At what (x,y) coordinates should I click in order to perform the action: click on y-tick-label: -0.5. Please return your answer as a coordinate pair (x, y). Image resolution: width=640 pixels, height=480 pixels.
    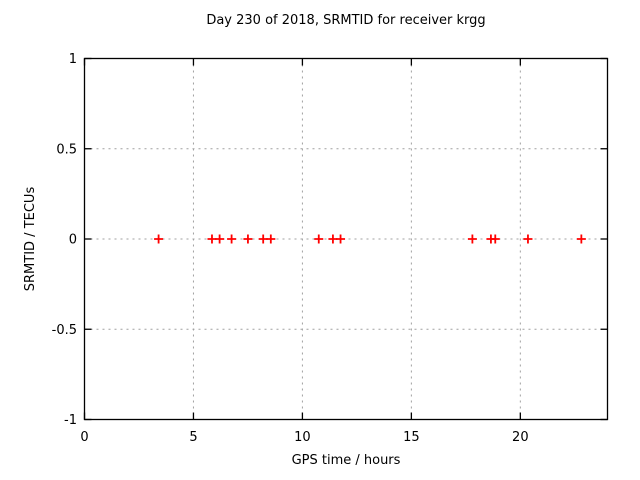
    Looking at the image, I should click on (64, 330).